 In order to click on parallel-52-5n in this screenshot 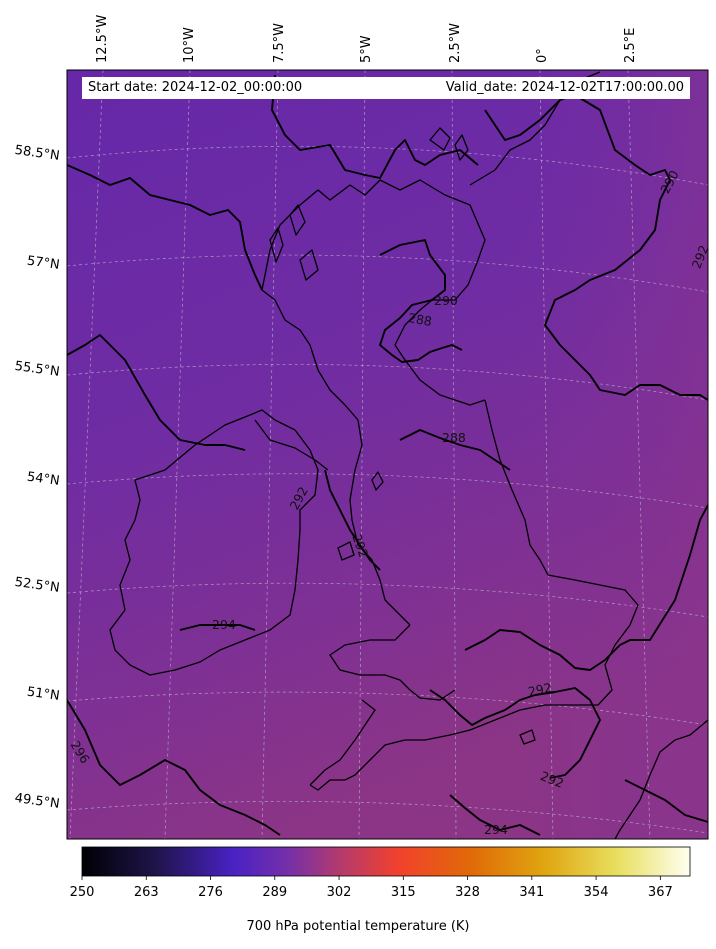, I will do `click(387, 600)`.